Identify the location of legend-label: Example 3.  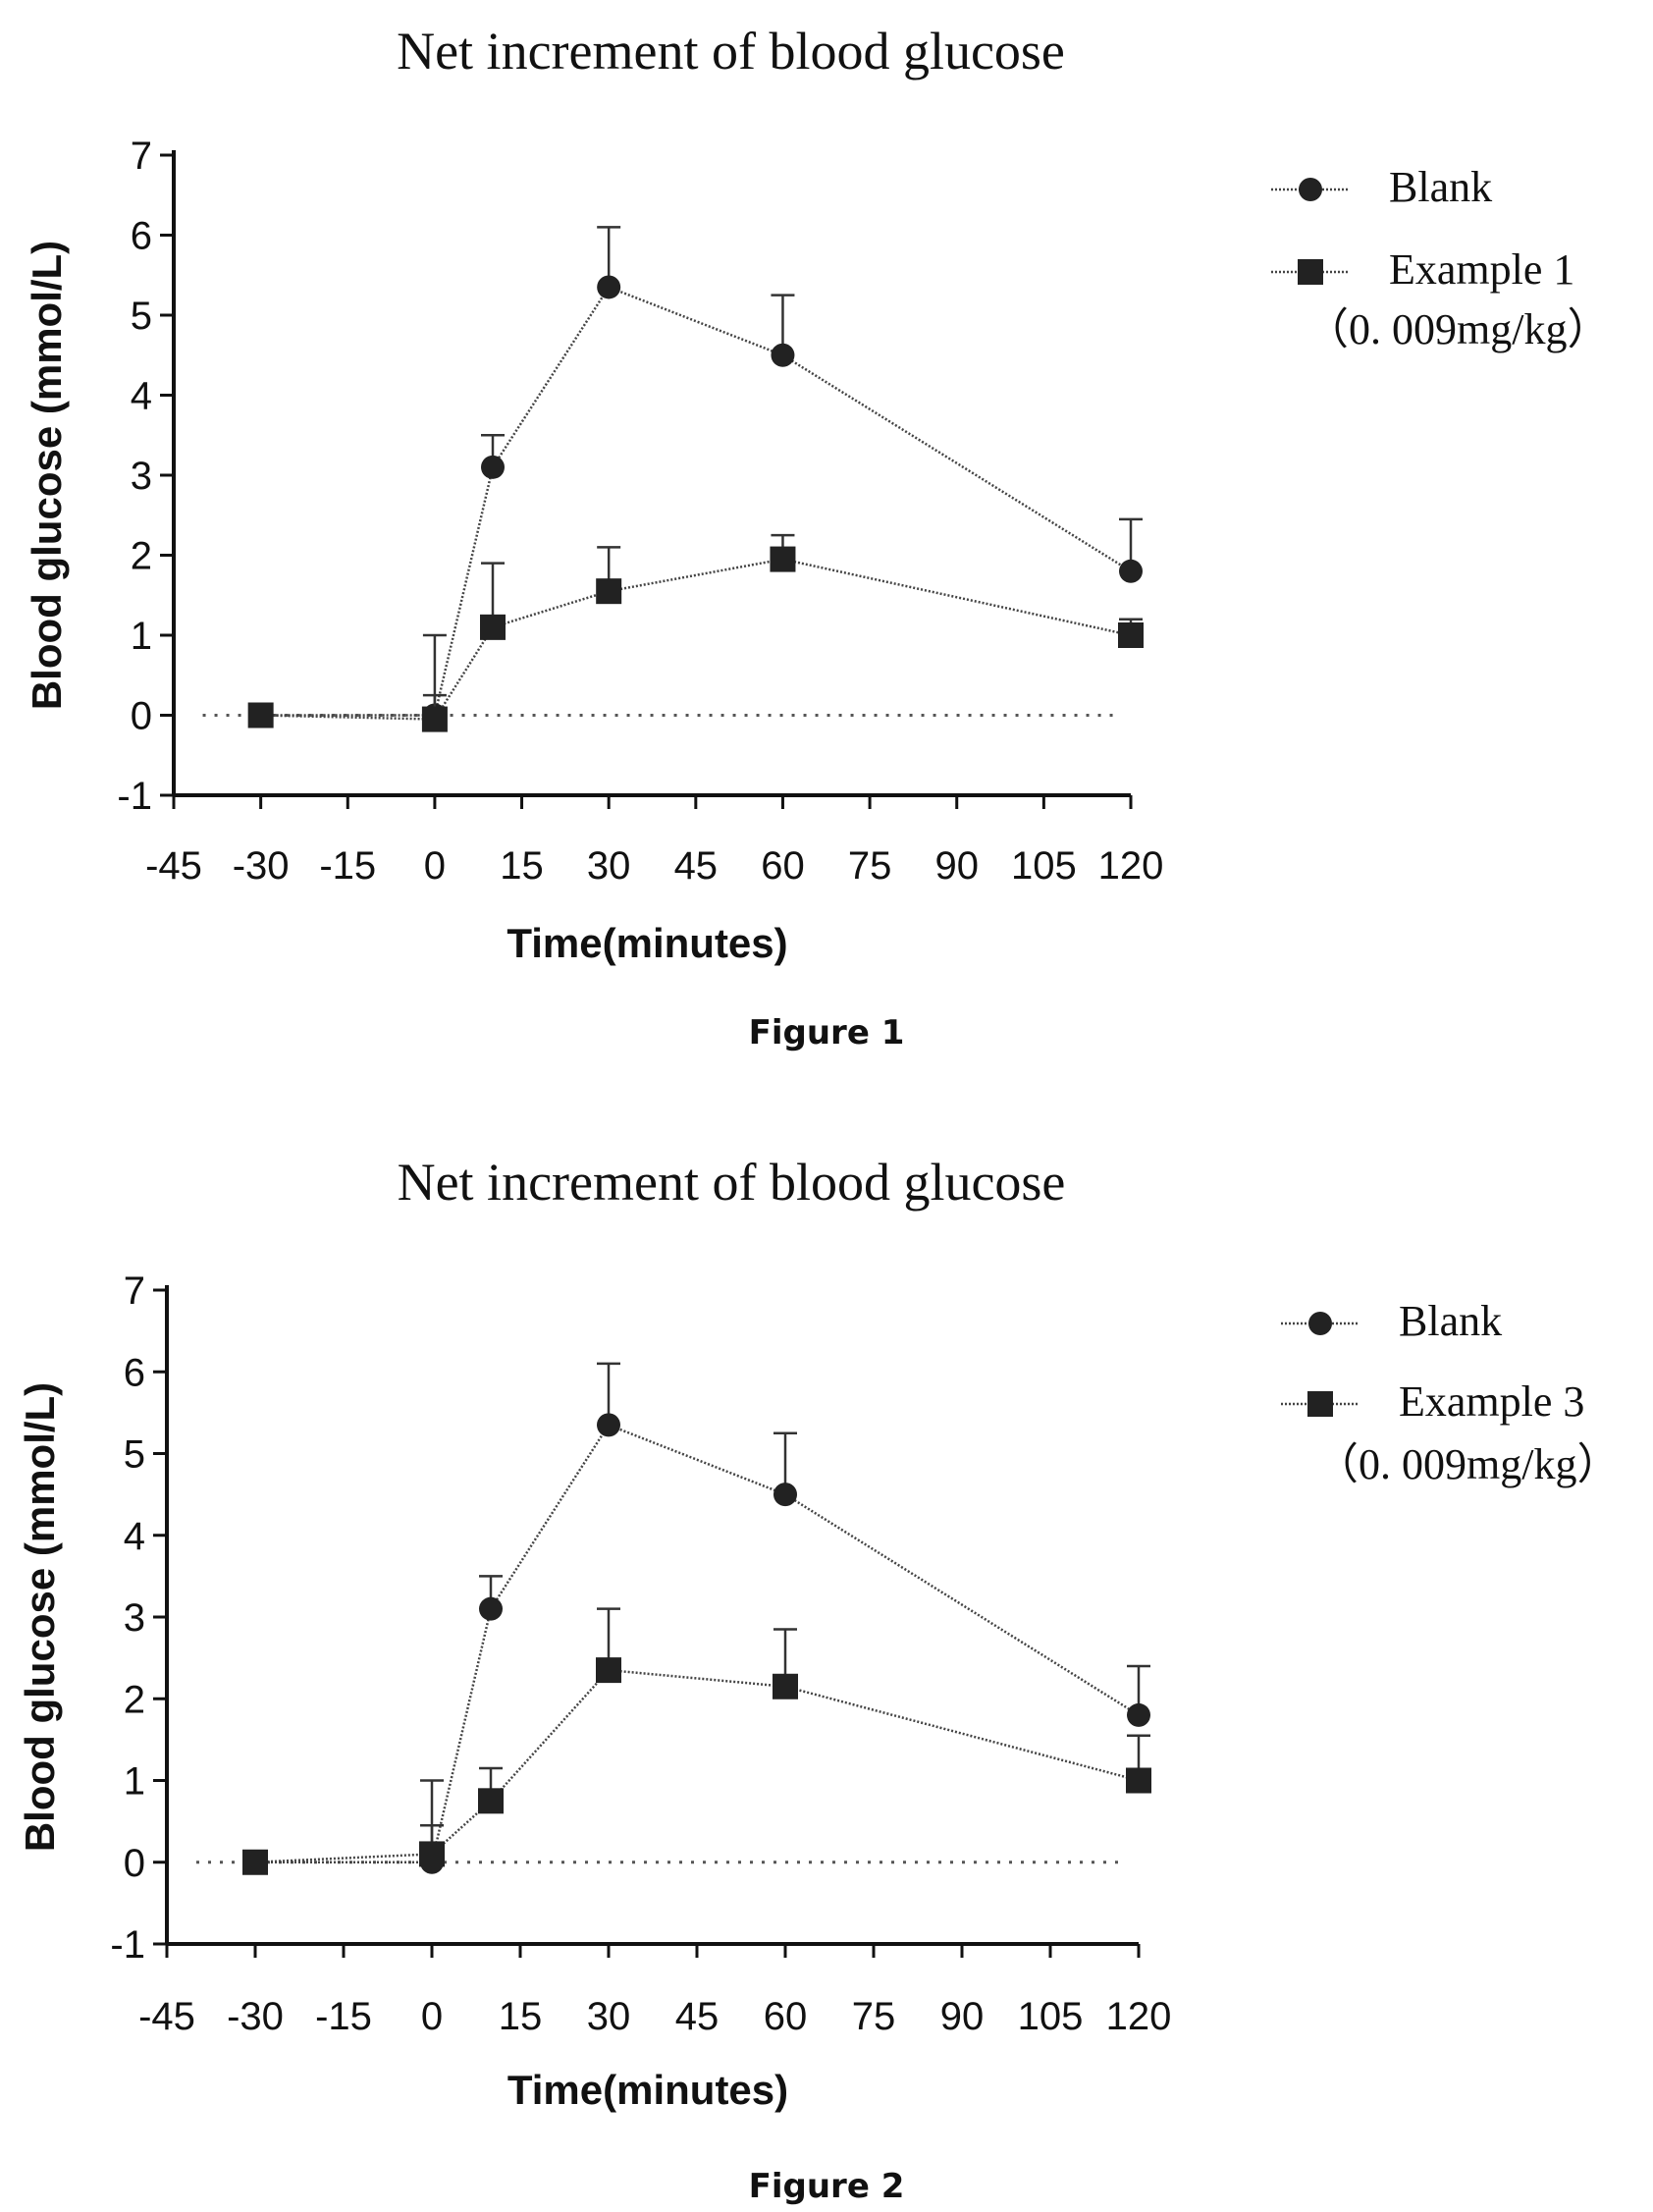
(1491, 1401).